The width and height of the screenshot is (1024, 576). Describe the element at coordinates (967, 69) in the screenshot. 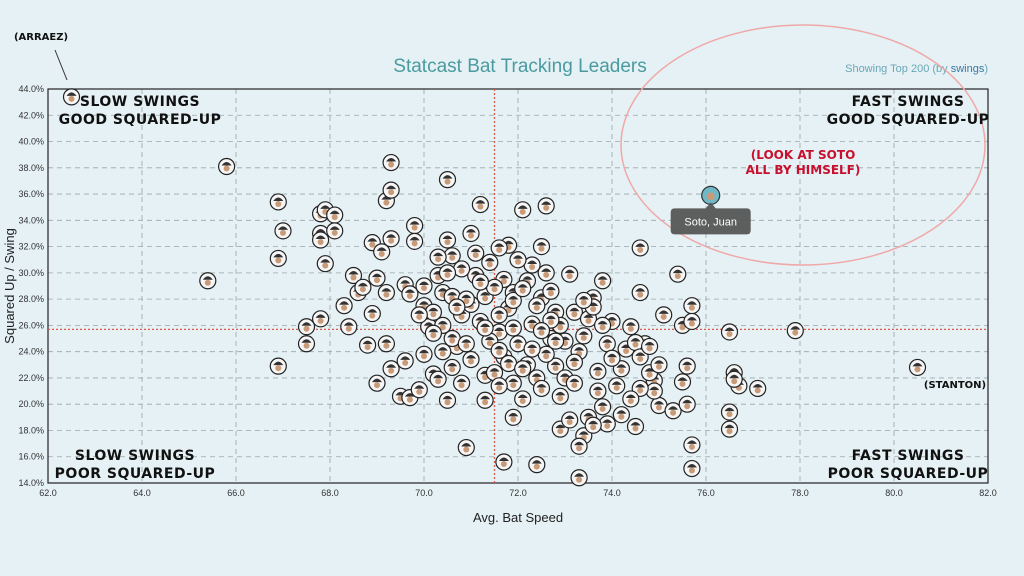

I see `subtitle-sort-link: swings` at that location.